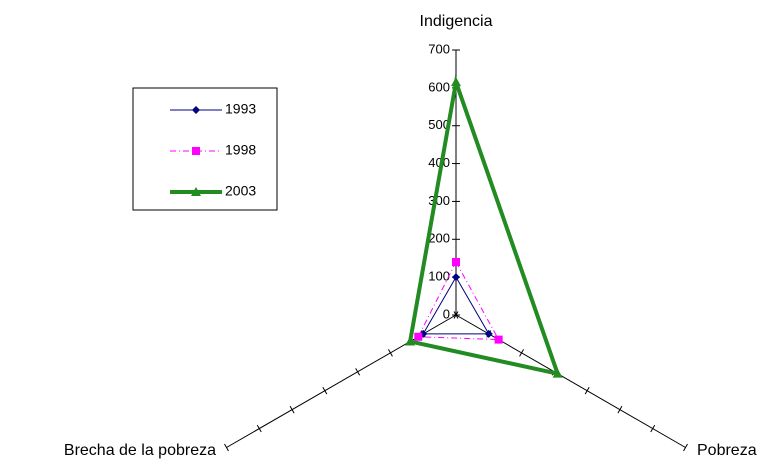  I want to click on tick-label: 300, so click(439, 200).